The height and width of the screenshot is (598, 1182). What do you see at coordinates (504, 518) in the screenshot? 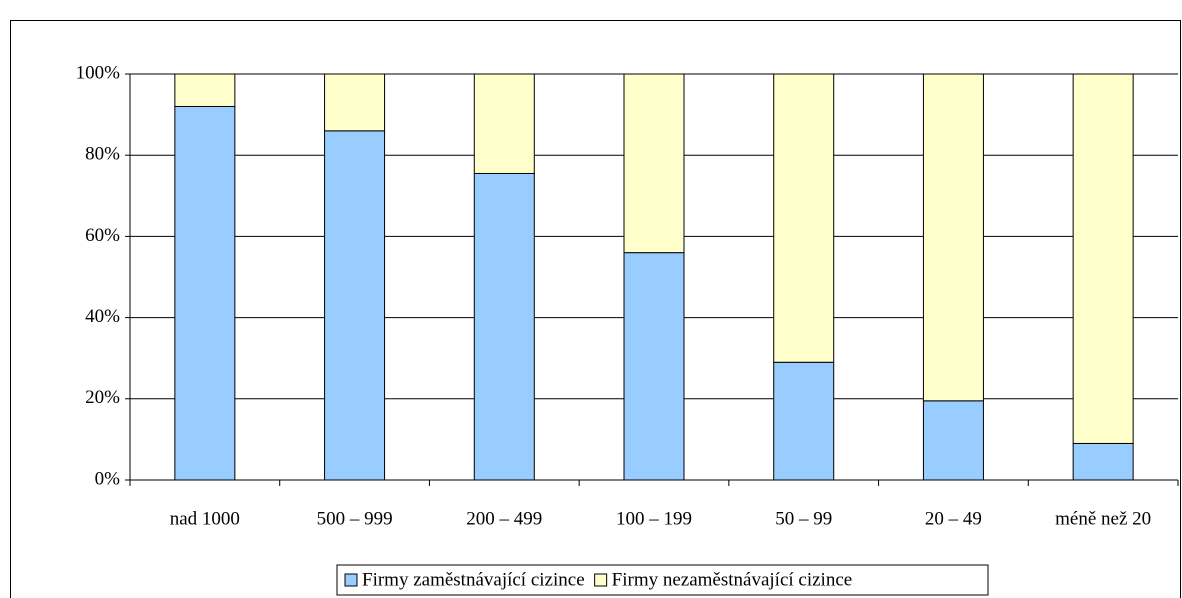
I see `x-tick-label: 200 – 499` at bounding box center [504, 518].